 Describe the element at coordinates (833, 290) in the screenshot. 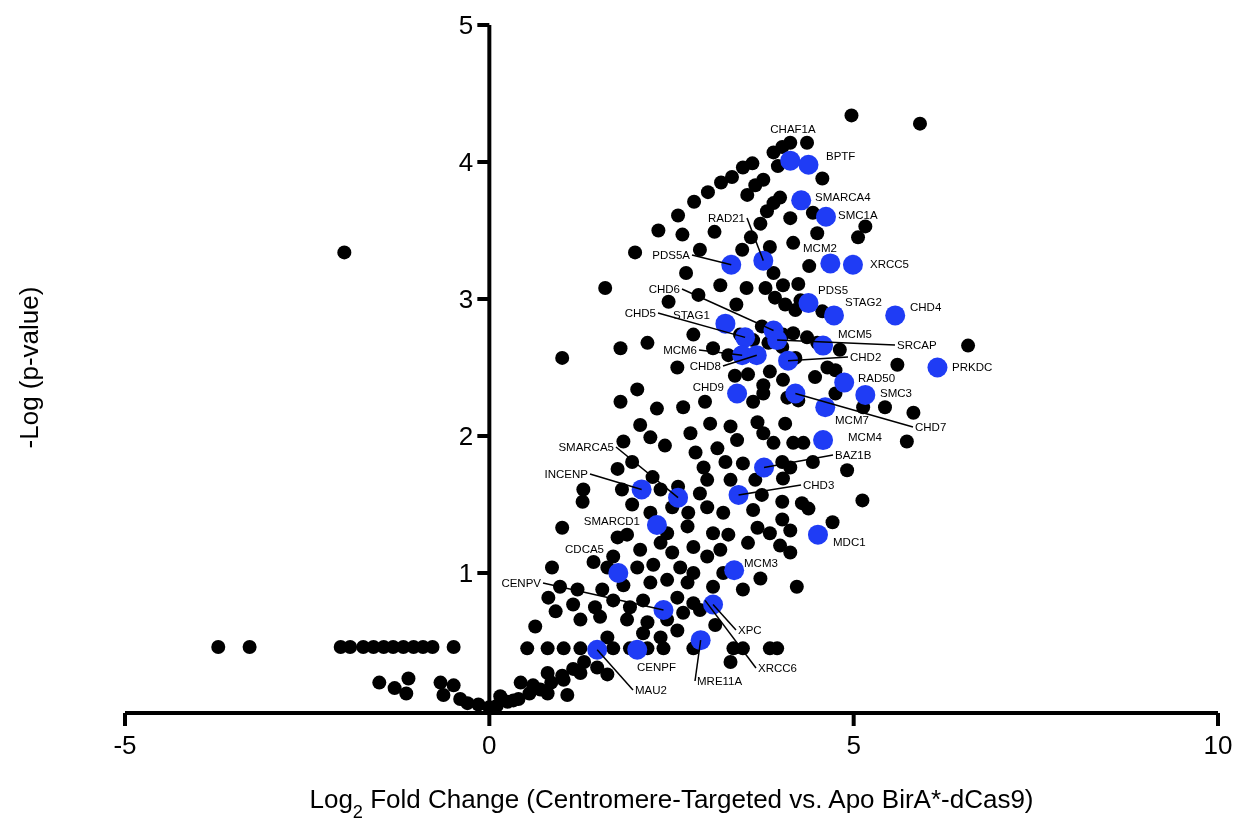

I see `annotation: PDS5` at that location.